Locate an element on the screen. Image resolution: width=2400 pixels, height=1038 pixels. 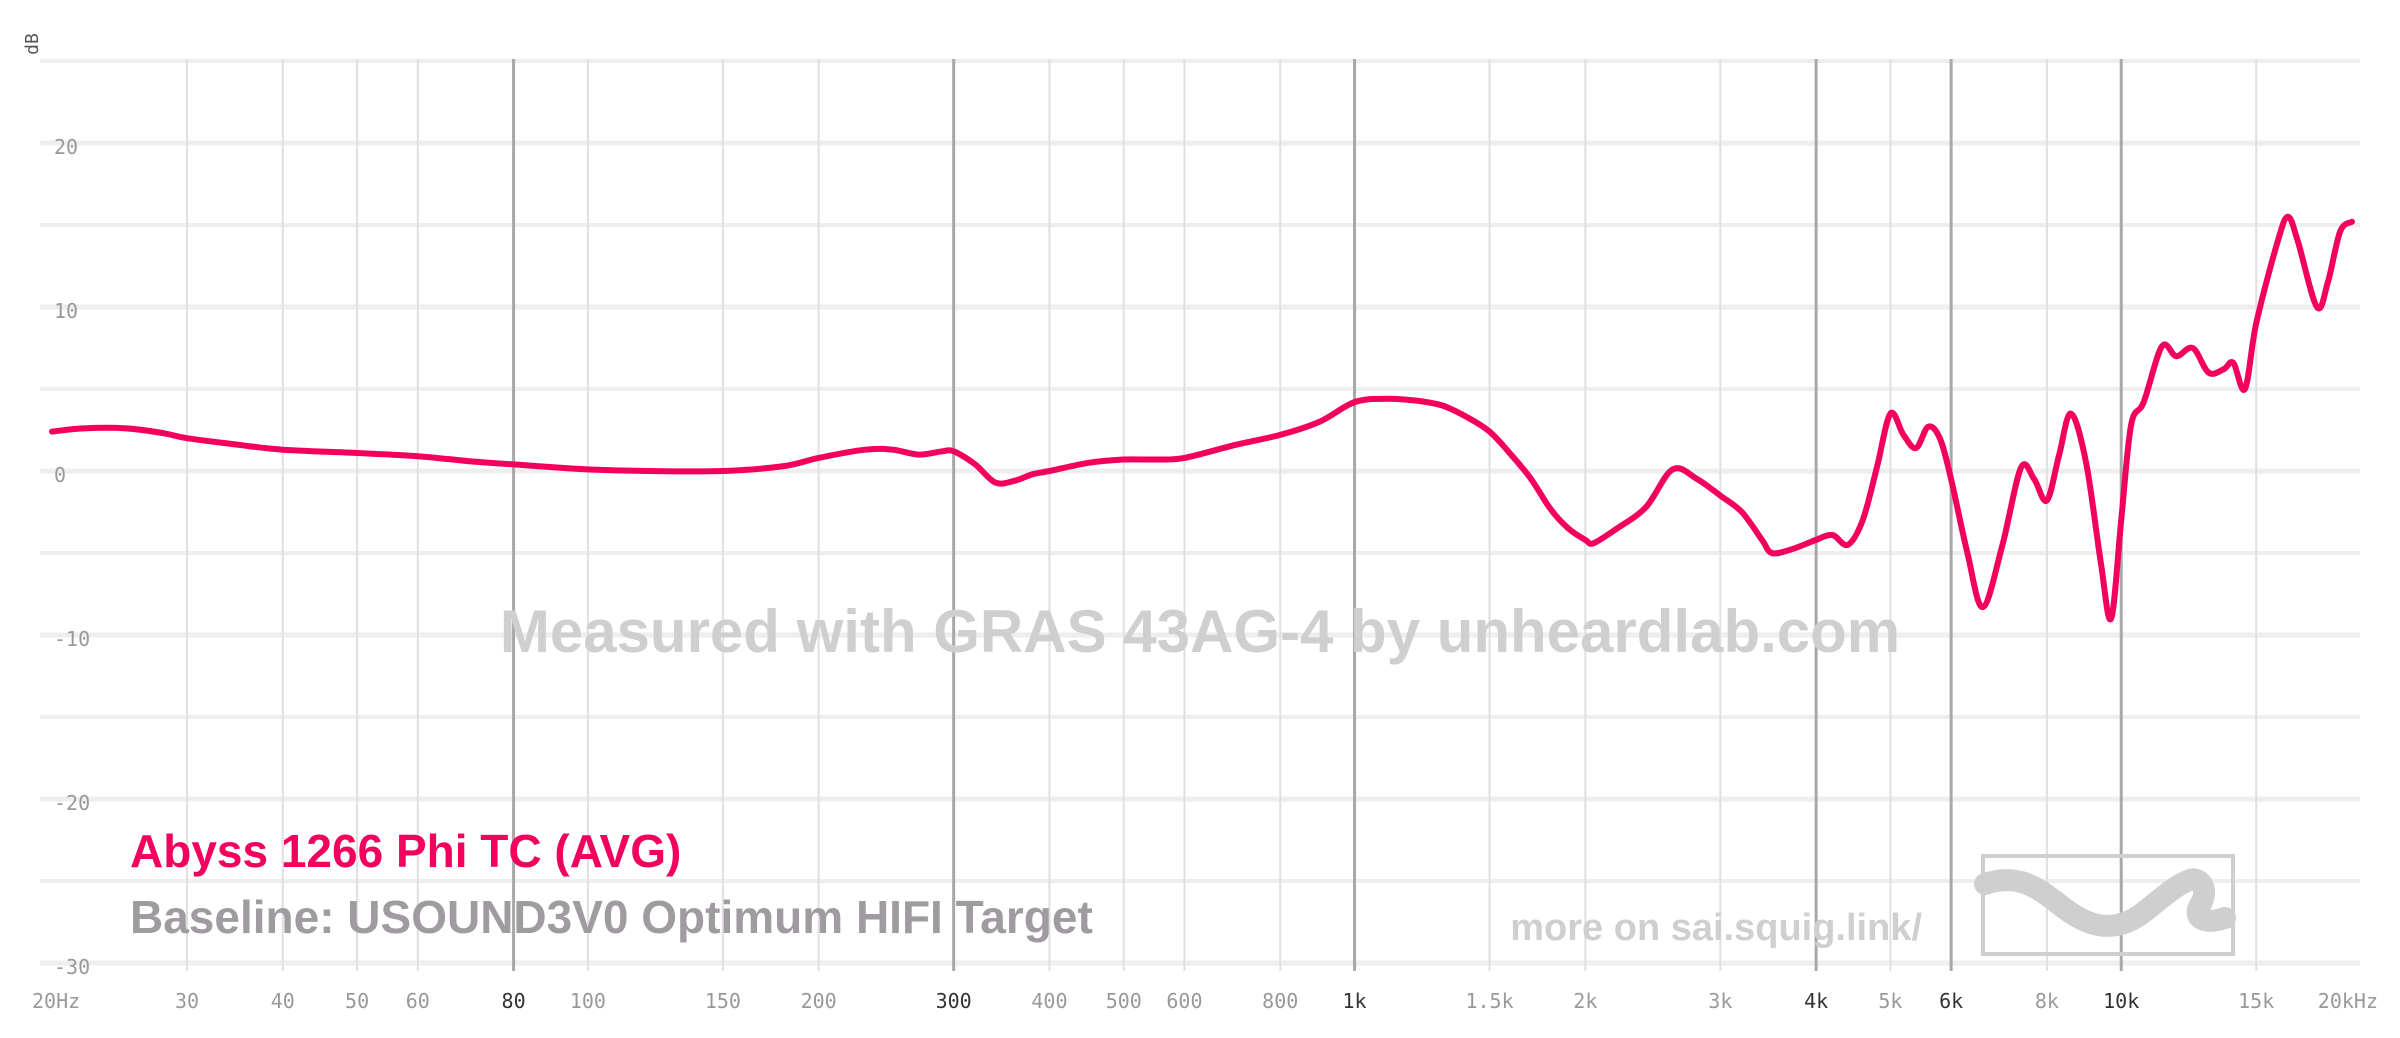
x-tick-label: 50 is located at coordinates (357, 1001).